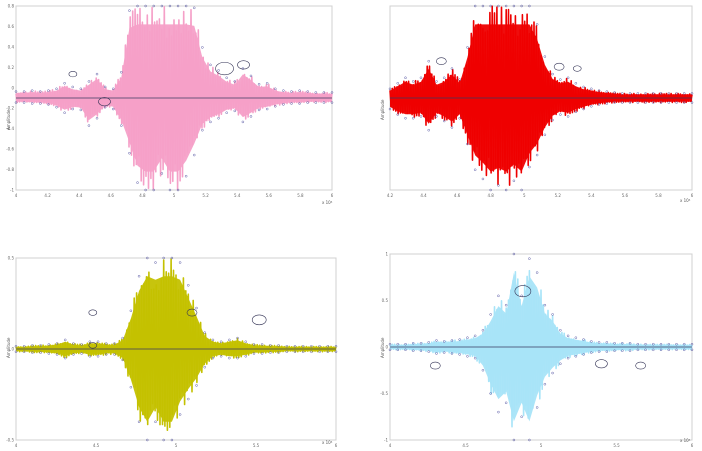 Image resolution: width=702 pixels, height=451 pixels. What do you see at coordinates (10, 128) in the screenshot?
I see `y-tick-label: -0.4` at bounding box center [10, 128].